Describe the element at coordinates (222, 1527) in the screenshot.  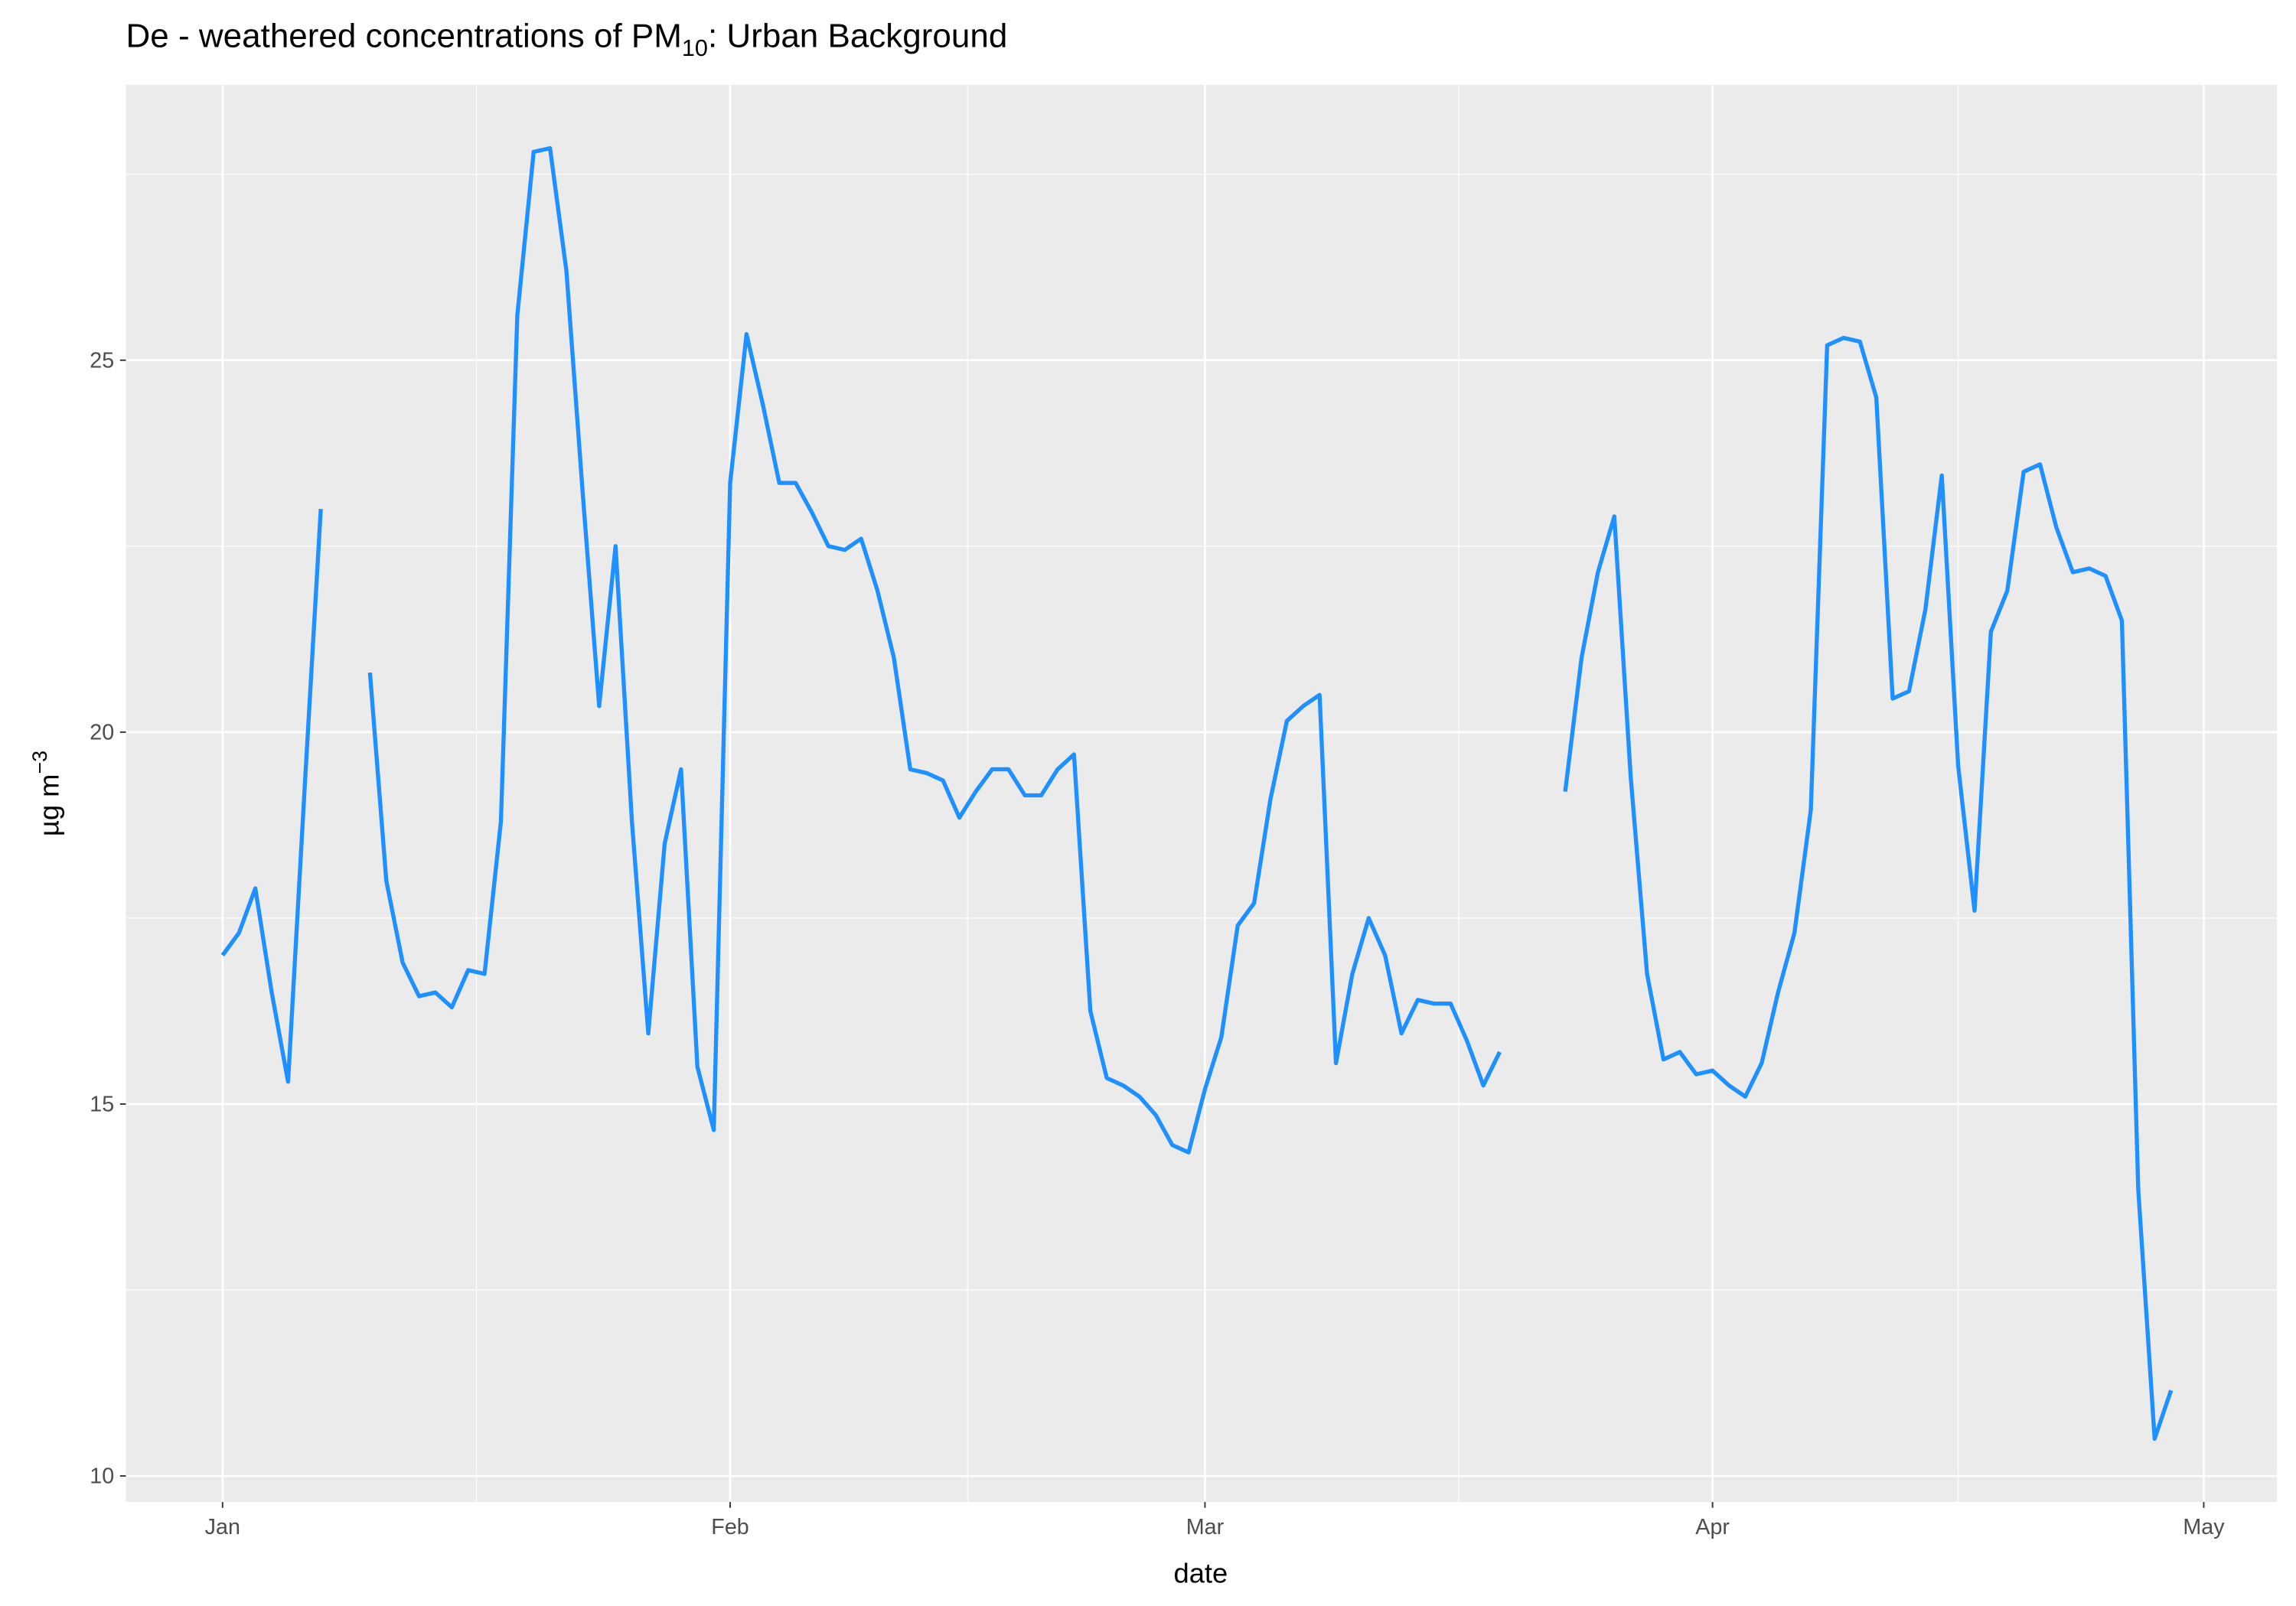
I see `x-tick-label: Jan` at that location.